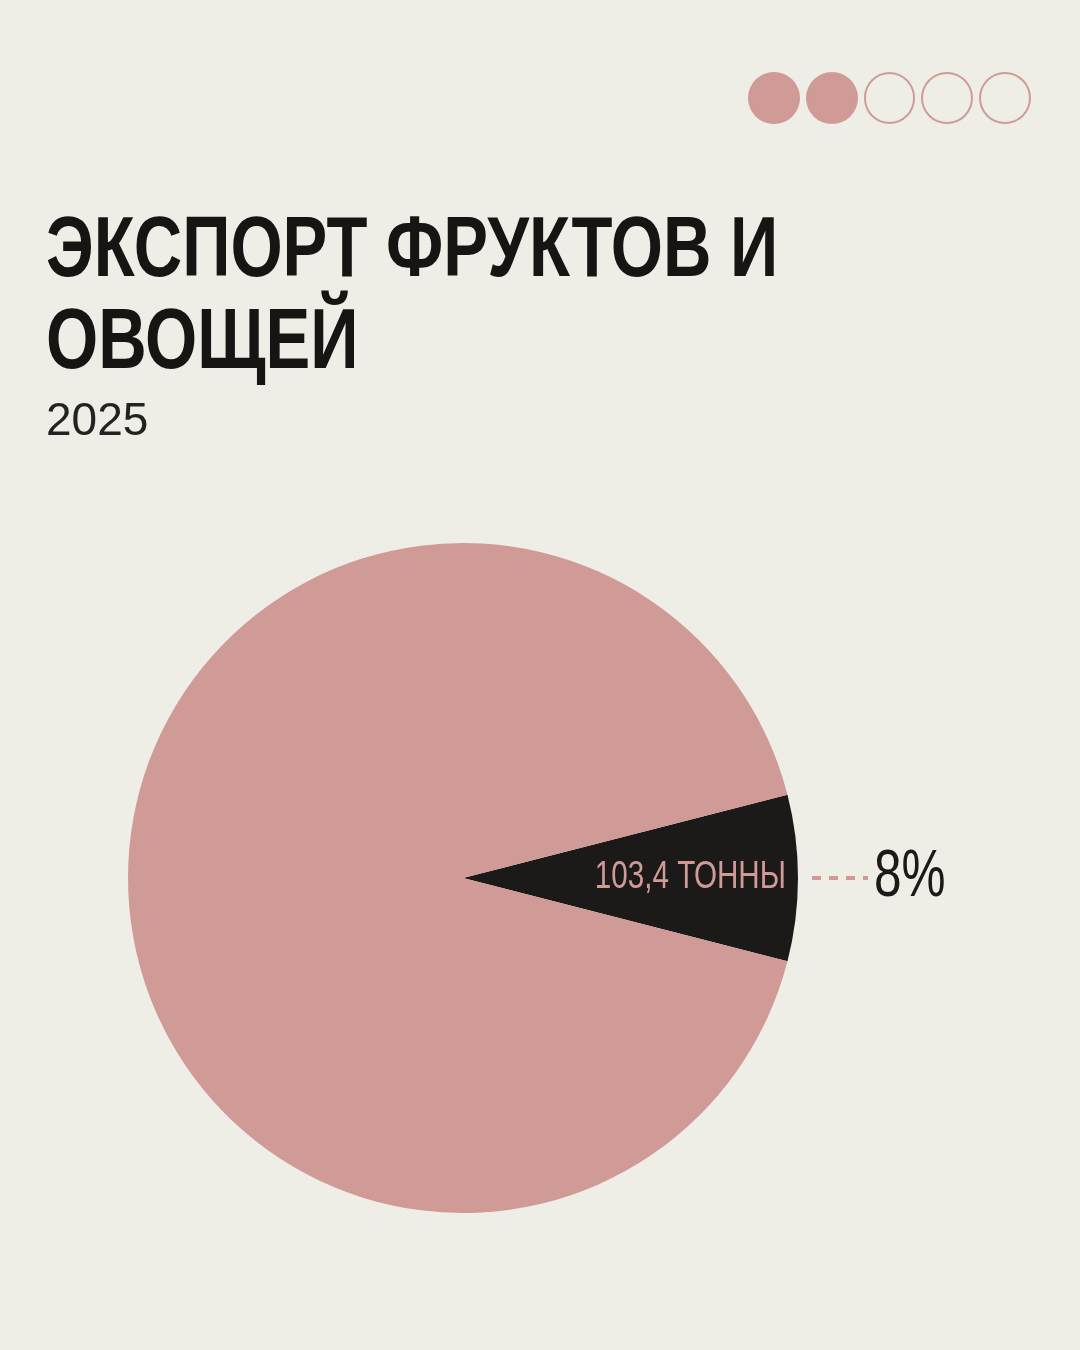 The width and height of the screenshot is (1080, 1350). Describe the element at coordinates (690, 875) in the screenshot. I see `slice-label: 103,4 ТОННЫ` at that location.